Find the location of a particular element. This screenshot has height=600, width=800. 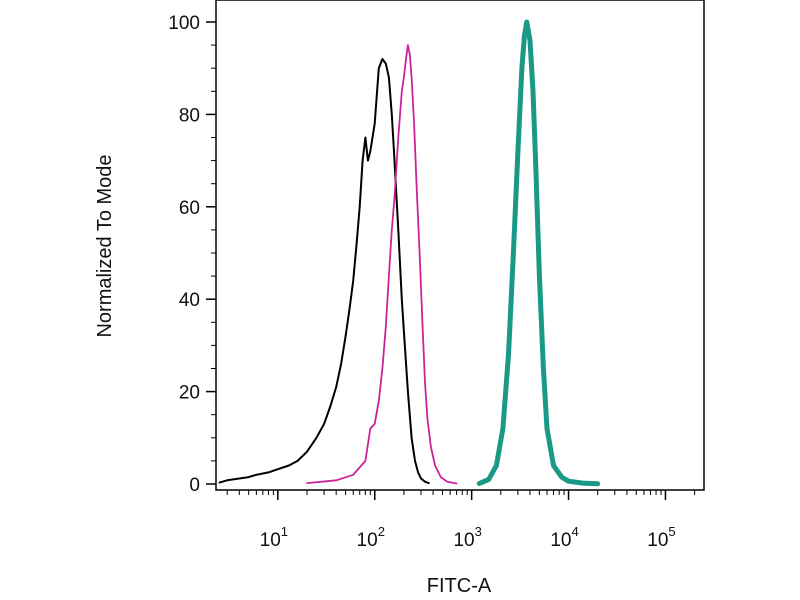

x-axis-title: FITC-A is located at coordinates (459, 586).